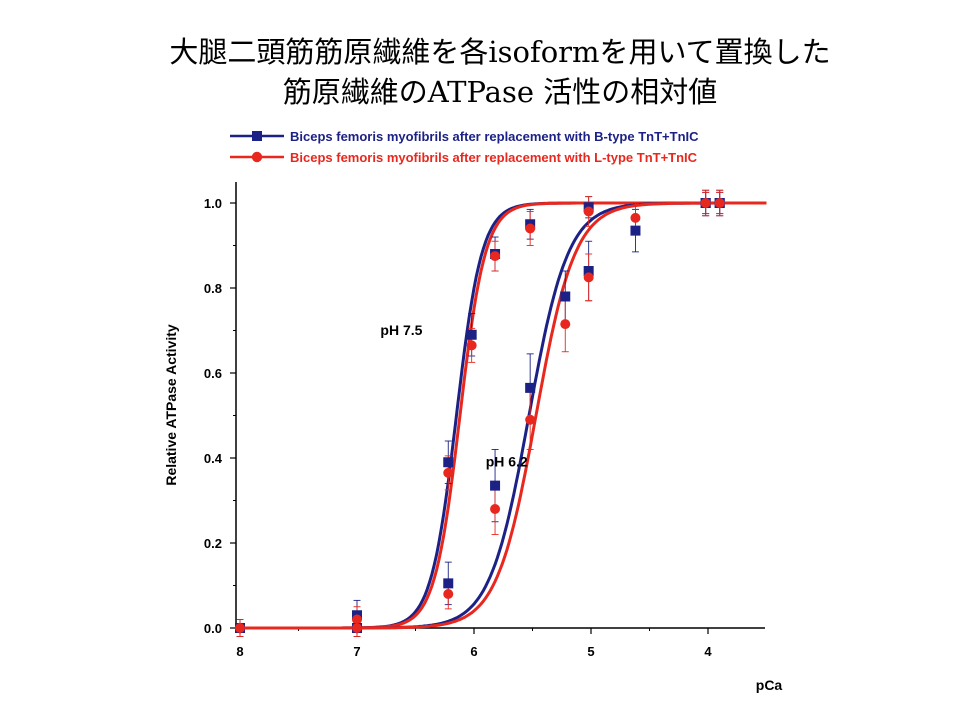  I want to click on x-tick-label: 8, so click(239, 651).